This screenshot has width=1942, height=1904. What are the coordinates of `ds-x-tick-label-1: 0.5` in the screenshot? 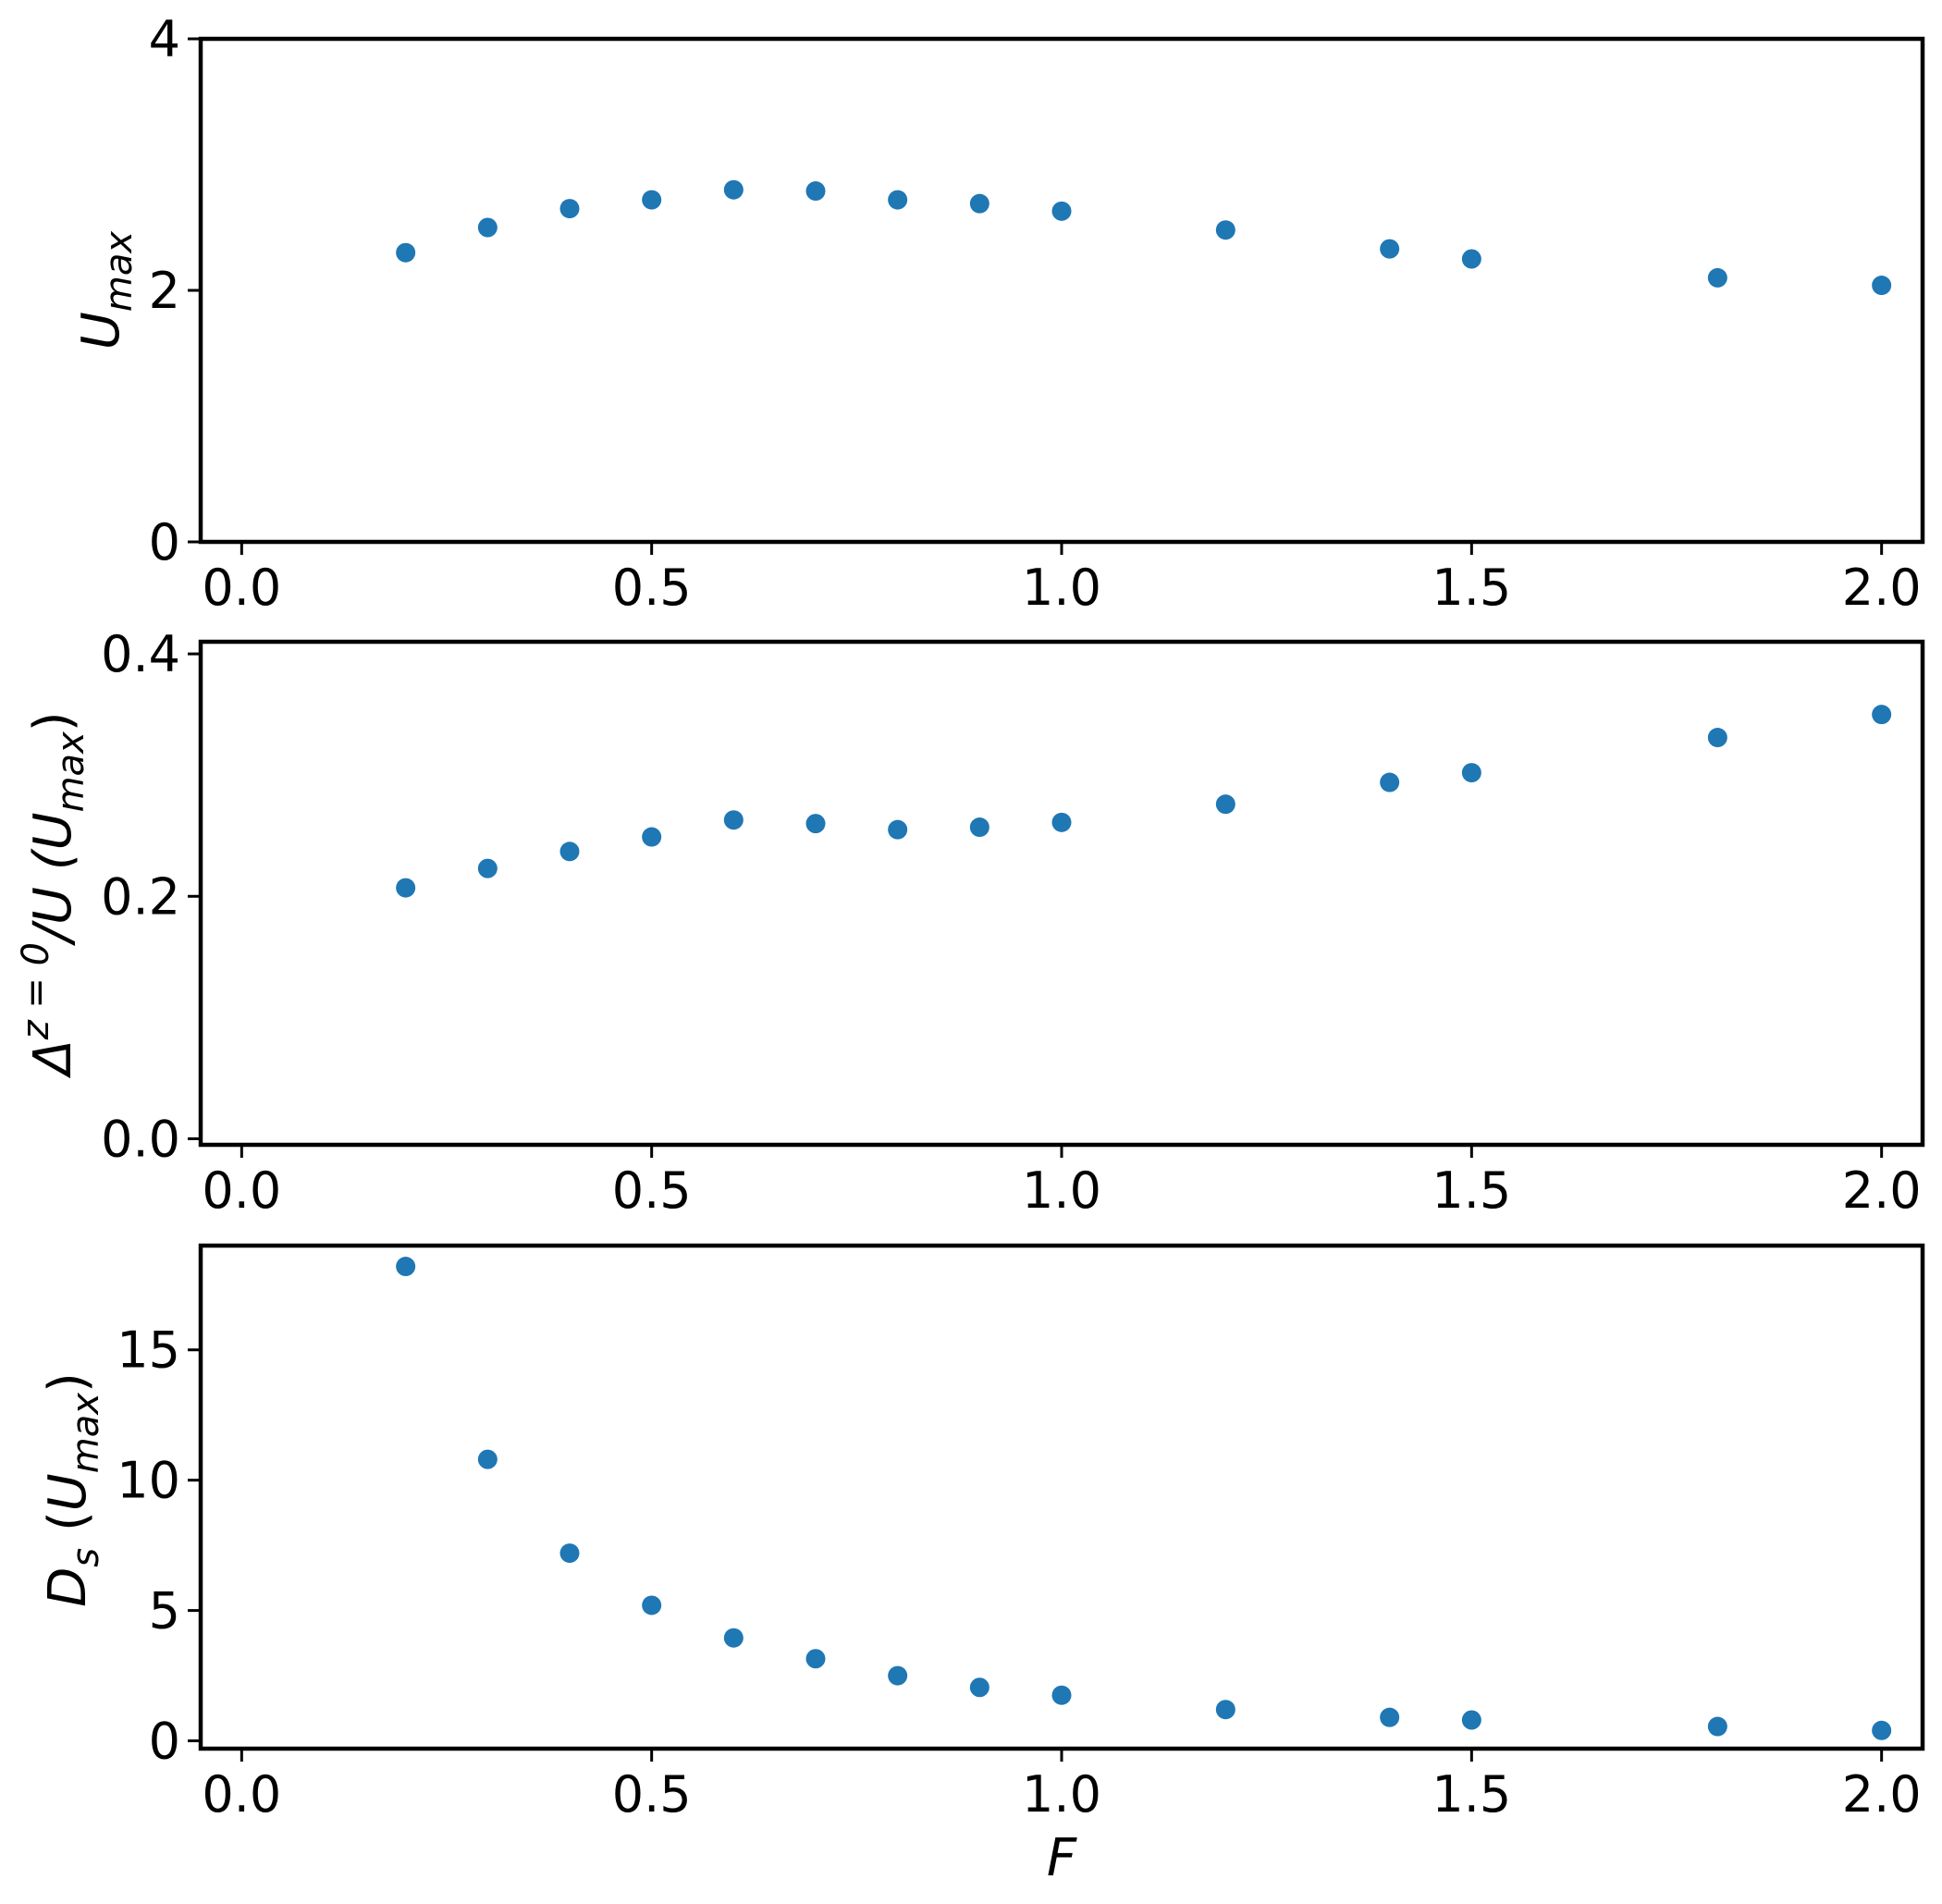 It's located at (652, 1794).